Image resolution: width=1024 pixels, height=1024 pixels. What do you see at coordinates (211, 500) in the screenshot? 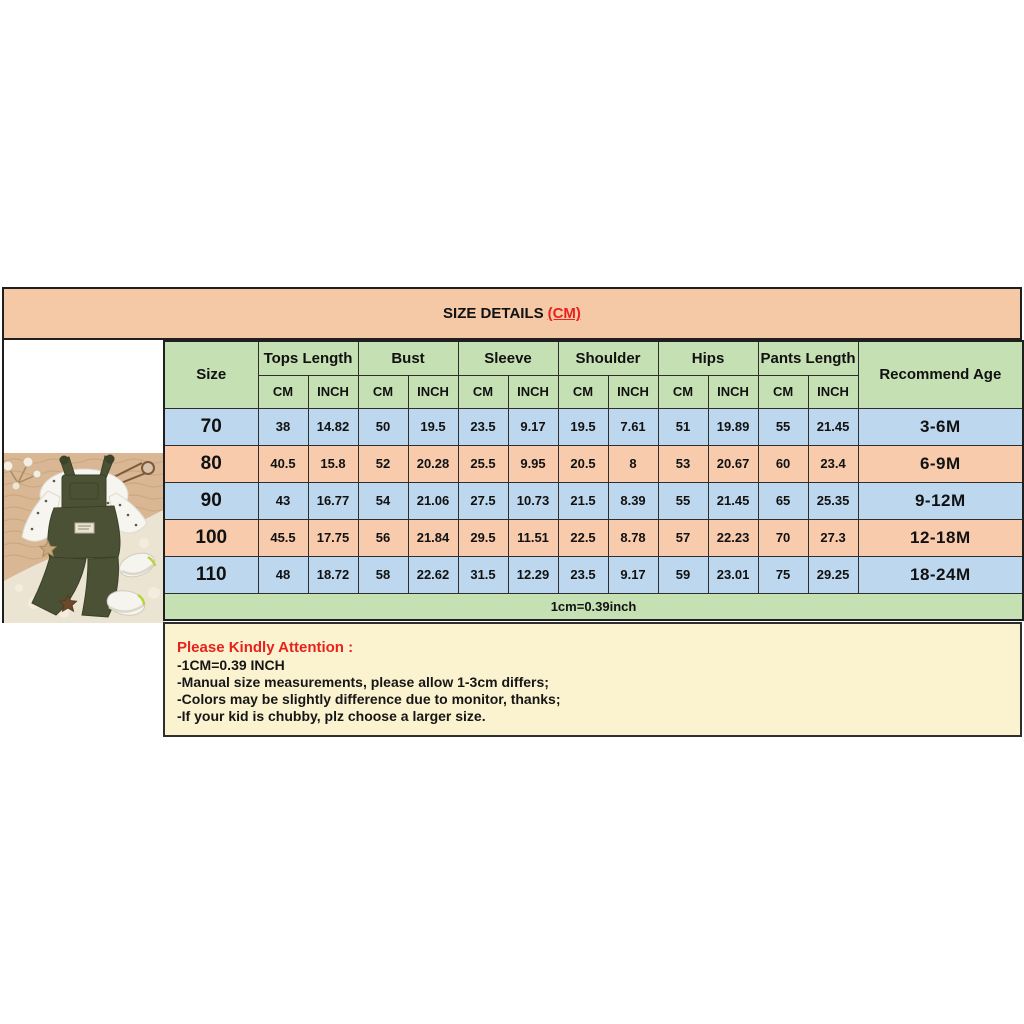
I see `size-value: 90` at bounding box center [211, 500].